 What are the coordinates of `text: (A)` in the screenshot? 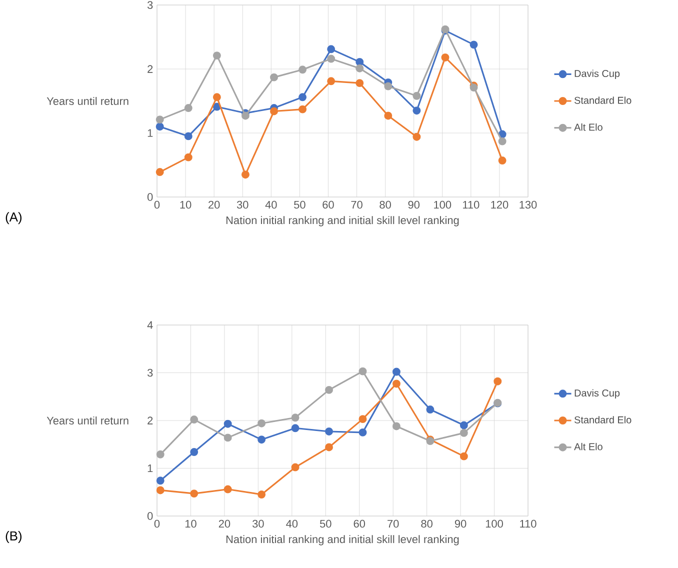 It's located at (14, 218).